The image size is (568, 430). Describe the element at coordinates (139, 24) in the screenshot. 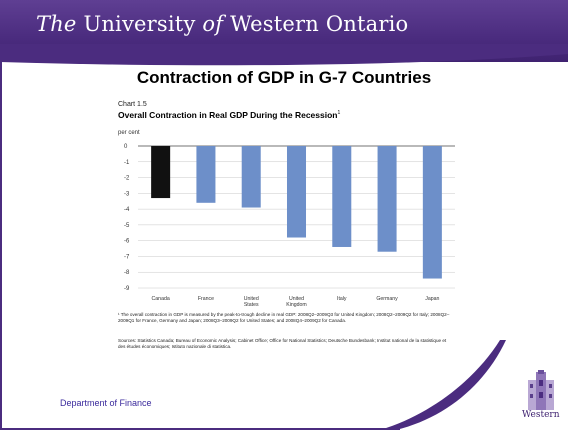

I see `univ-title-middle: University` at that location.